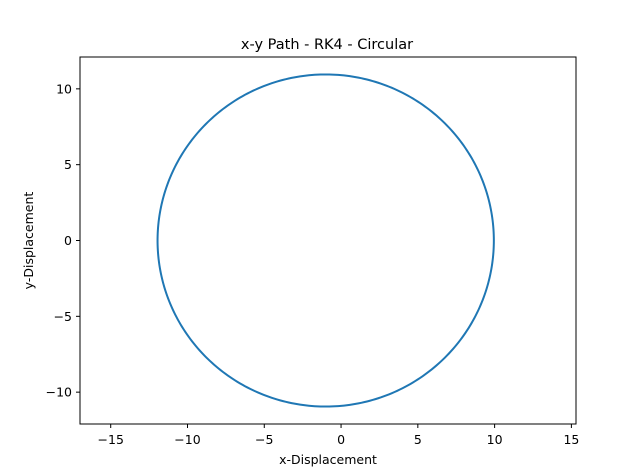  Describe the element at coordinates (264, 439) in the screenshot. I see `x-tick-label: −5` at that location.